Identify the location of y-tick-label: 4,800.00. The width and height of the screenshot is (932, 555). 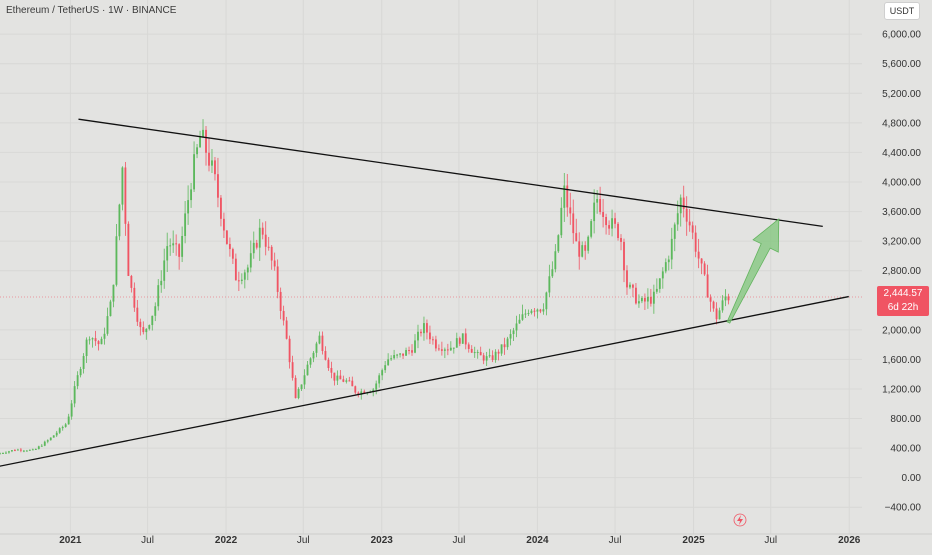
(901, 123).